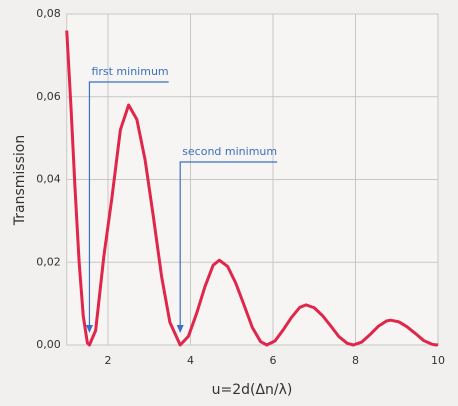  What do you see at coordinates (48, 261) in the screenshot?
I see `y-tick-label: 0,02` at bounding box center [48, 261].